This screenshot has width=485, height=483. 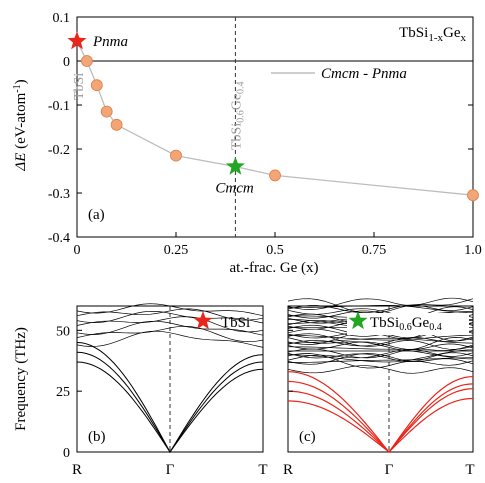 I want to click on y-tick-label: -0.4, so click(x=59, y=238).